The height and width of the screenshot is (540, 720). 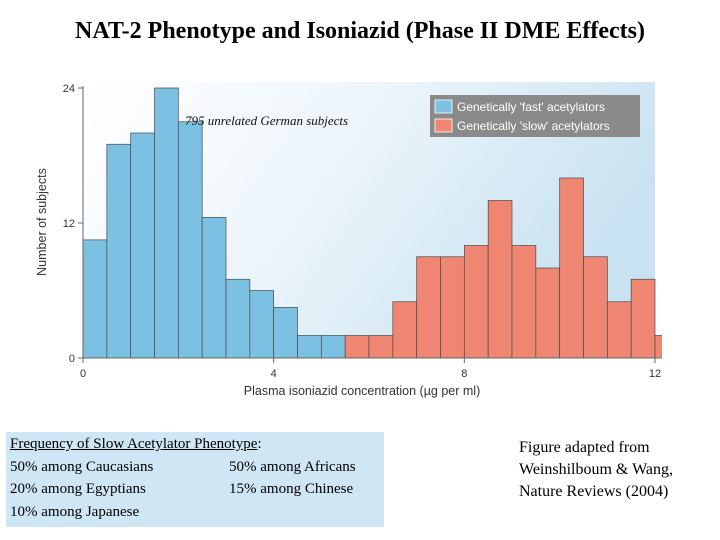 I want to click on y-tick-label-0: 0, so click(x=72, y=359).